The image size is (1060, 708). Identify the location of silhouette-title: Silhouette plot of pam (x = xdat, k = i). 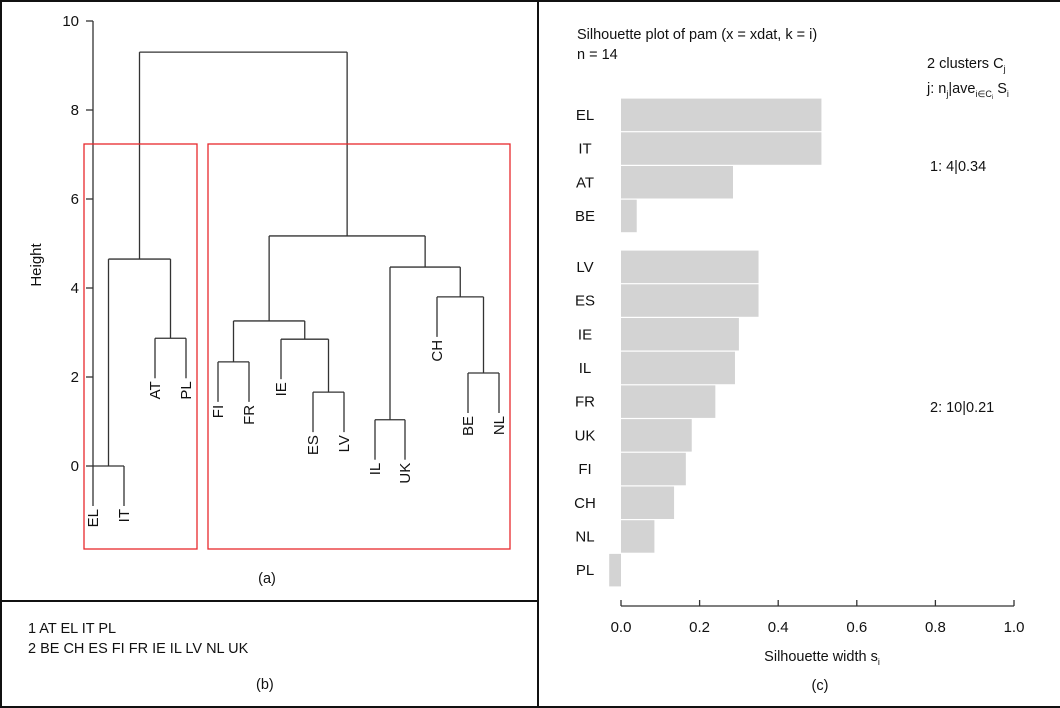
(697, 35).